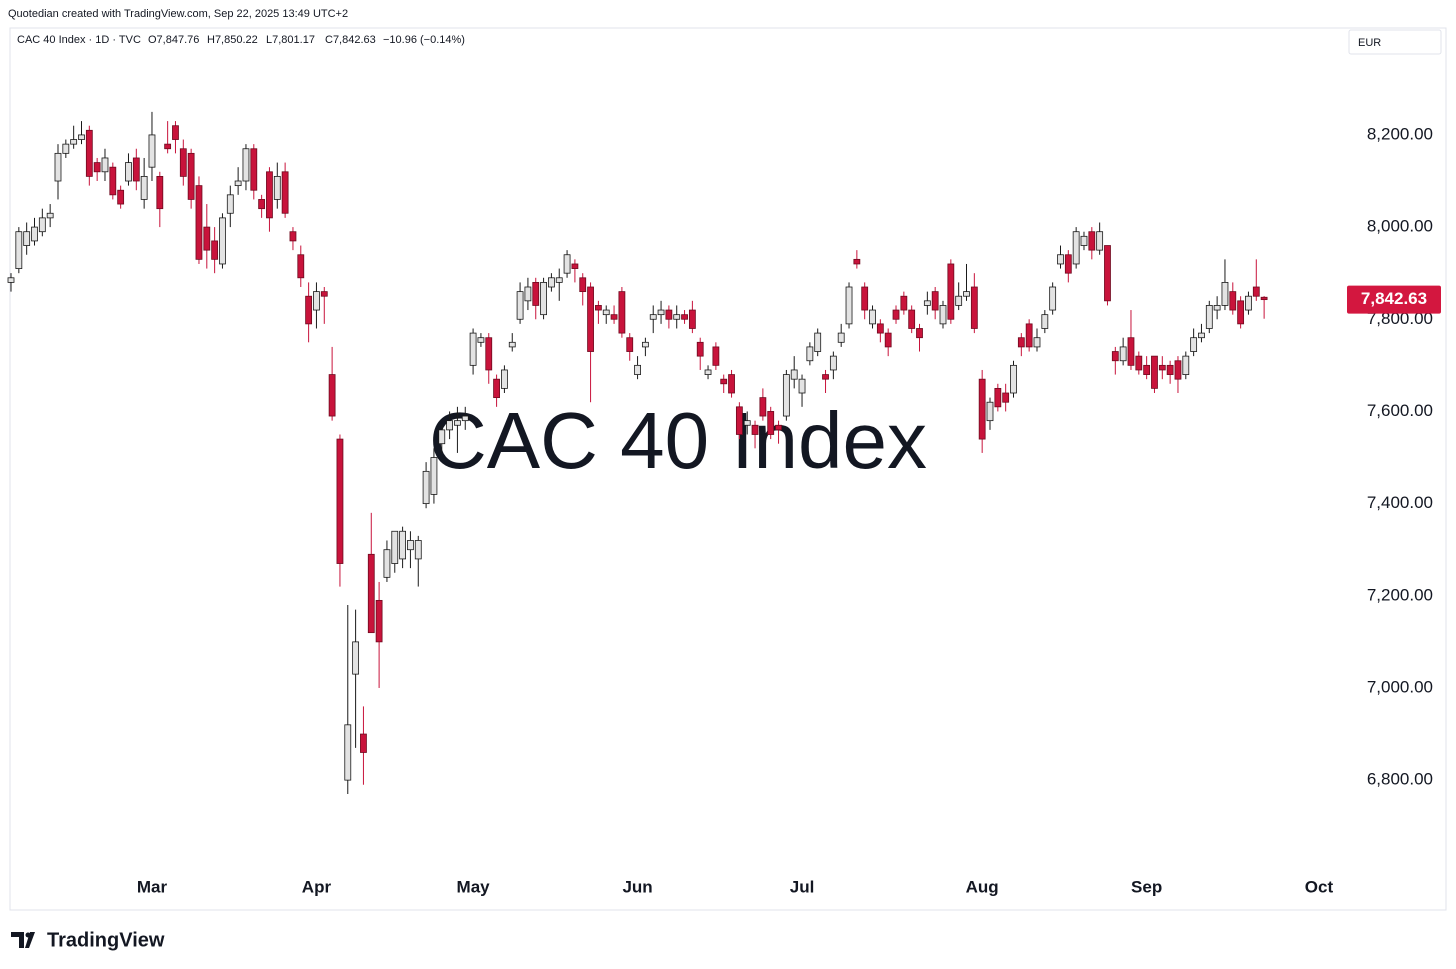 The height and width of the screenshot is (969, 1456). What do you see at coordinates (802, 886) in the screenshot?
I see `x-tick-label: Jul` at bounding box center [802, 886].